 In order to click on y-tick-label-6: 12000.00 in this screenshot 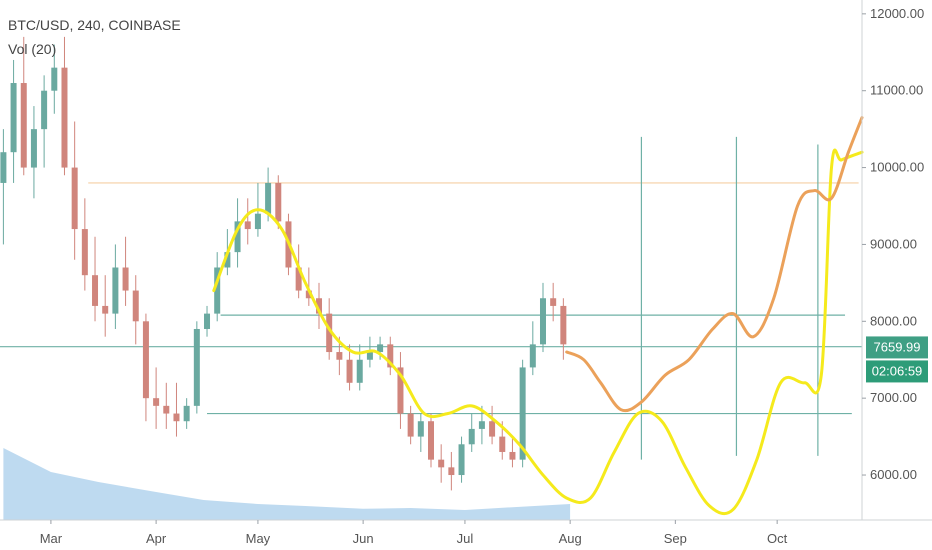, I will do `click(897, 13)`.